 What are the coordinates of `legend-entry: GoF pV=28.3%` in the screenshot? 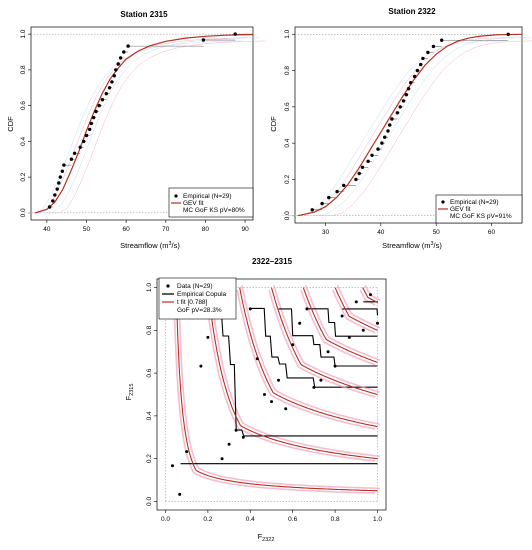 It's located at (199, 310).